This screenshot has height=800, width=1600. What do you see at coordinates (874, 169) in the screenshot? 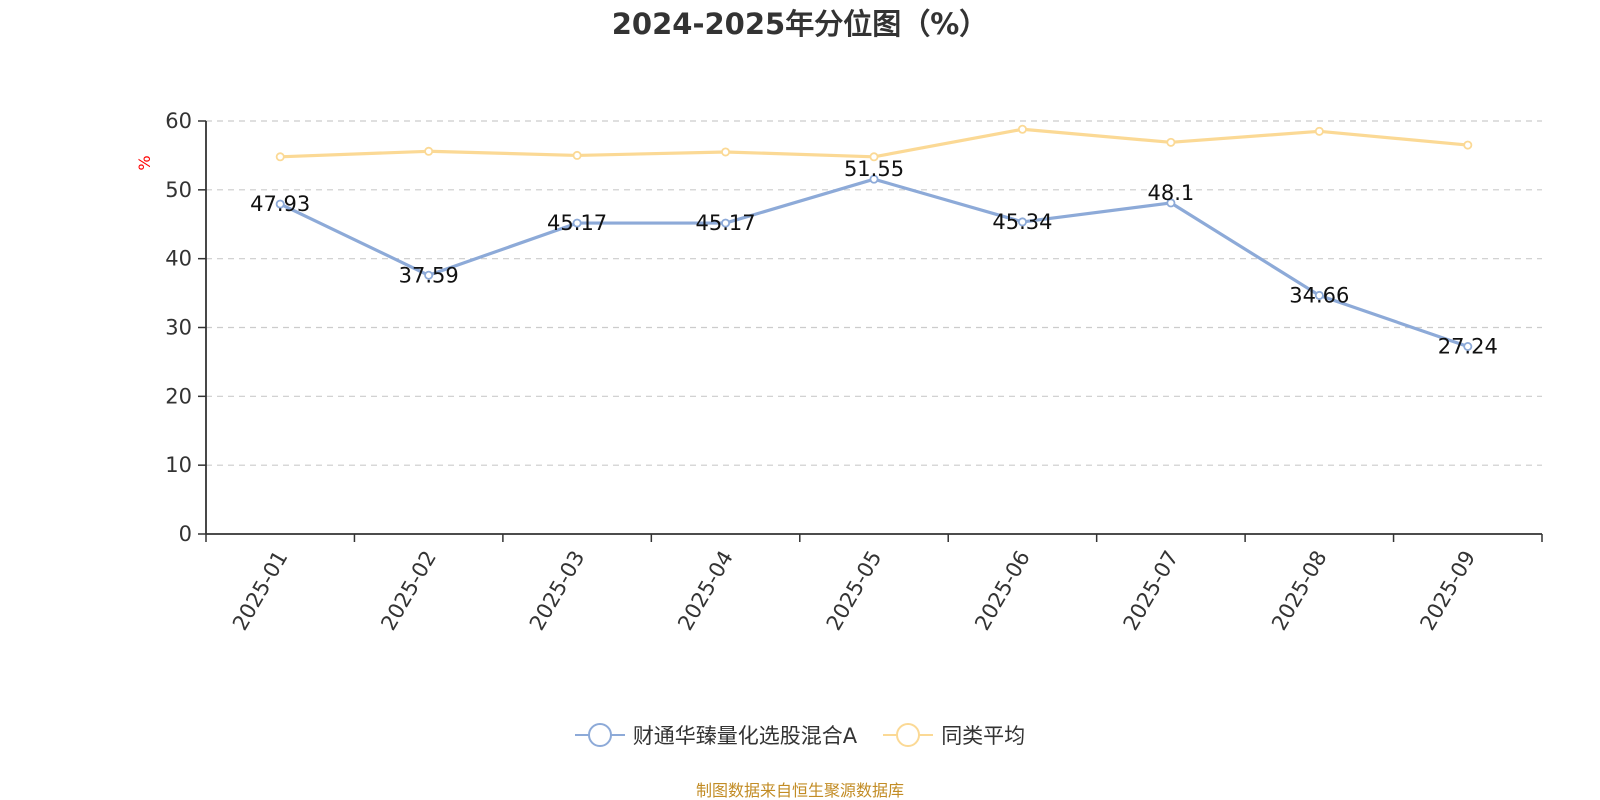
I see `data-label: 51.55` at bounding box center [874, 169].